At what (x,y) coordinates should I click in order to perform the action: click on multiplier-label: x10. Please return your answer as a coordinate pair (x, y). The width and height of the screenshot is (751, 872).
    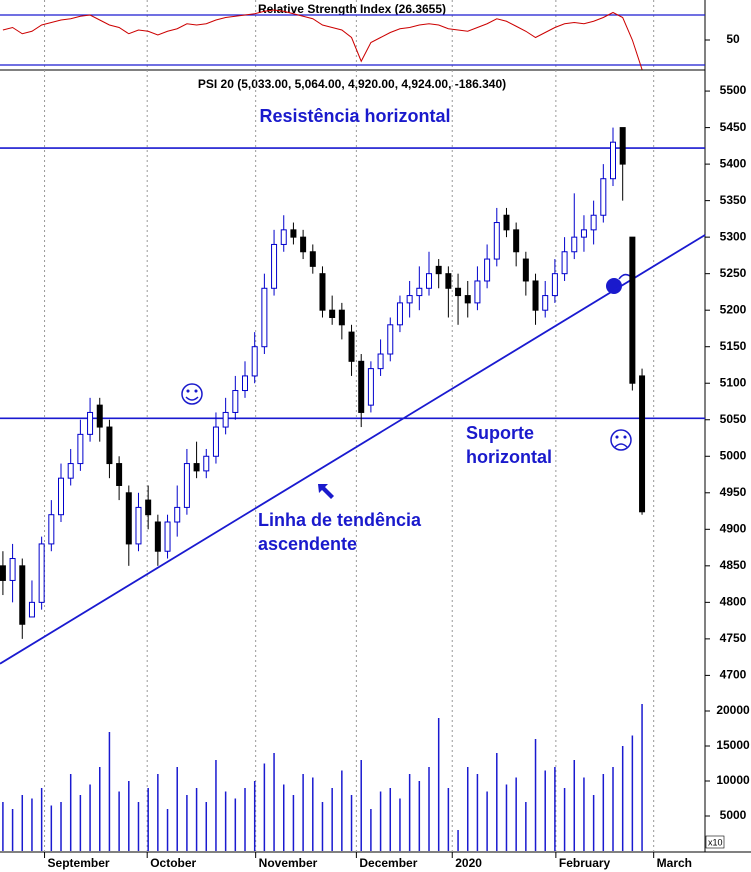
    Looking at the image, I should click on (715, 842).